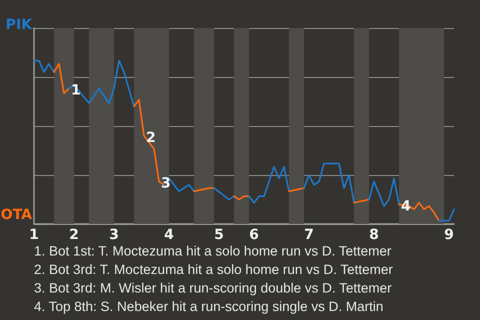  What do you see at coordinates (213, 288) in the screenshot?
I see `text: 3. Bot 3rd: M. Wisler hit a run-scoring double vs D. Tettemer` at bounding box center [213, 288].